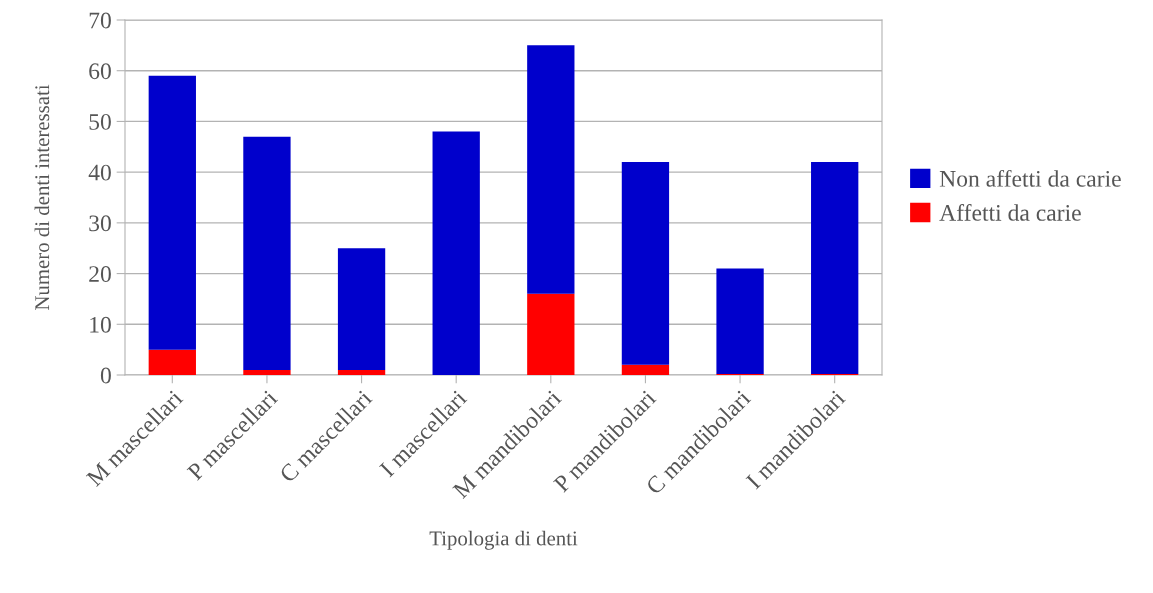 The image size is (1153, 593). What do you see at coordinates (100, 71) in the screenshot?
I see `y-tick-label: 60` at bounding box center [100, 71].